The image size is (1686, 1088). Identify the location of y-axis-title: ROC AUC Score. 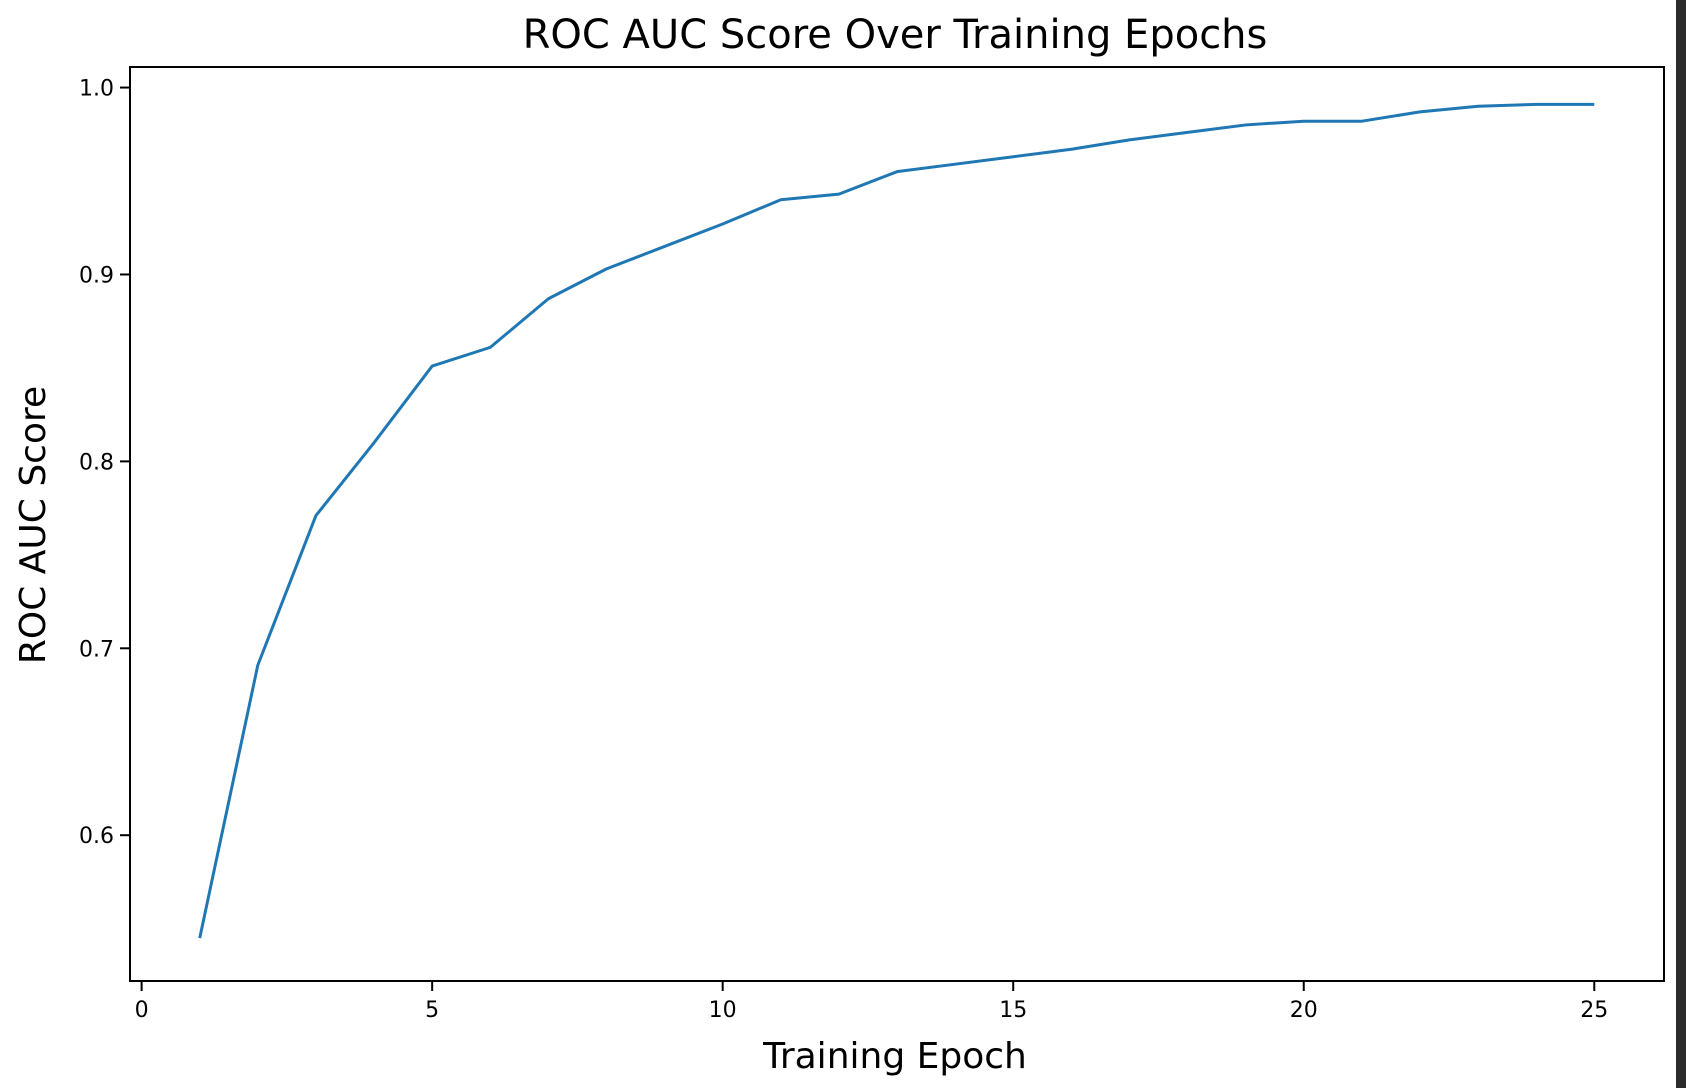
(33, 525).